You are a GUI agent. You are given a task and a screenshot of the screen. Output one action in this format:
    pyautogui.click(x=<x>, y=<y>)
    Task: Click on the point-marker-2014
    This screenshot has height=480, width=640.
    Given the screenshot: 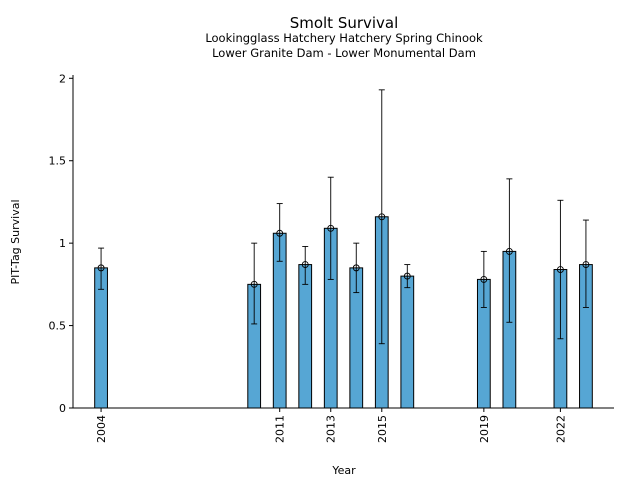 What is the action you would take?
    pyautogui.click(x=356, y=268)
    